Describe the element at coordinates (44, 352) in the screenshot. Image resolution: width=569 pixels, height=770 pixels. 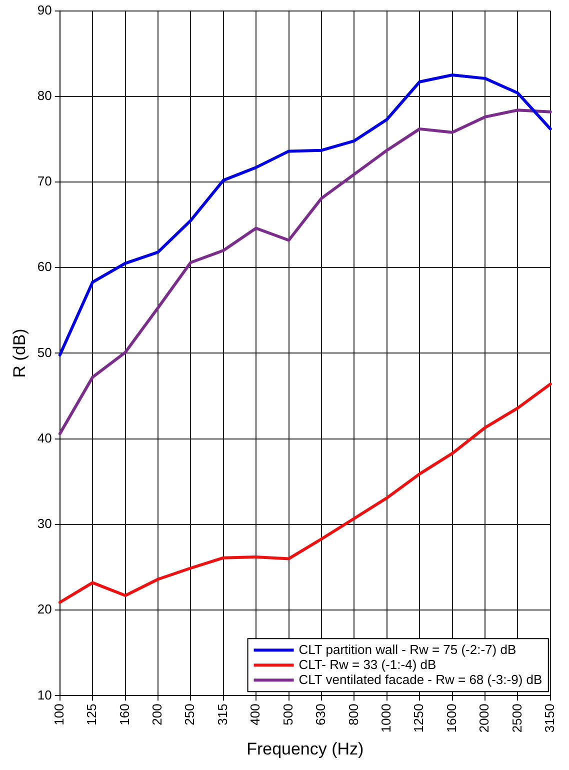
I see `y-tick-label: 50` at that location.